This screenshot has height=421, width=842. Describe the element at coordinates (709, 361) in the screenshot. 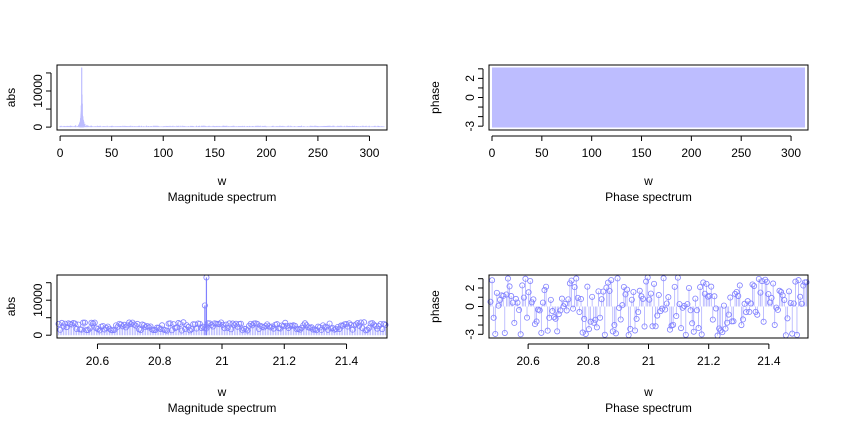

I see `x-tick-label: 21.2` at that location.